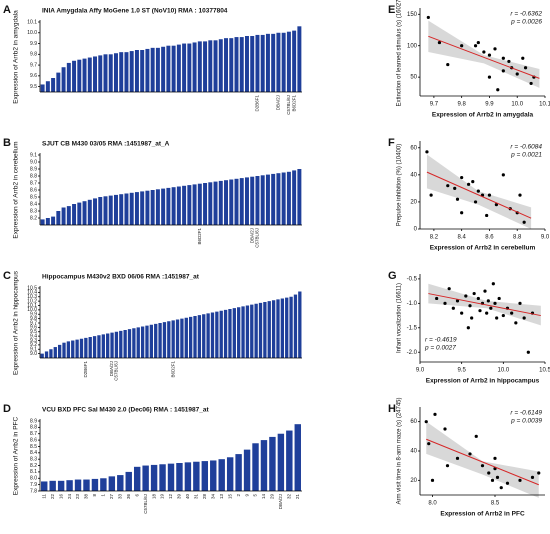 This screenshot has width=550, height=534. I want to click on y-tick-label: 8.0, so click(33, 479).